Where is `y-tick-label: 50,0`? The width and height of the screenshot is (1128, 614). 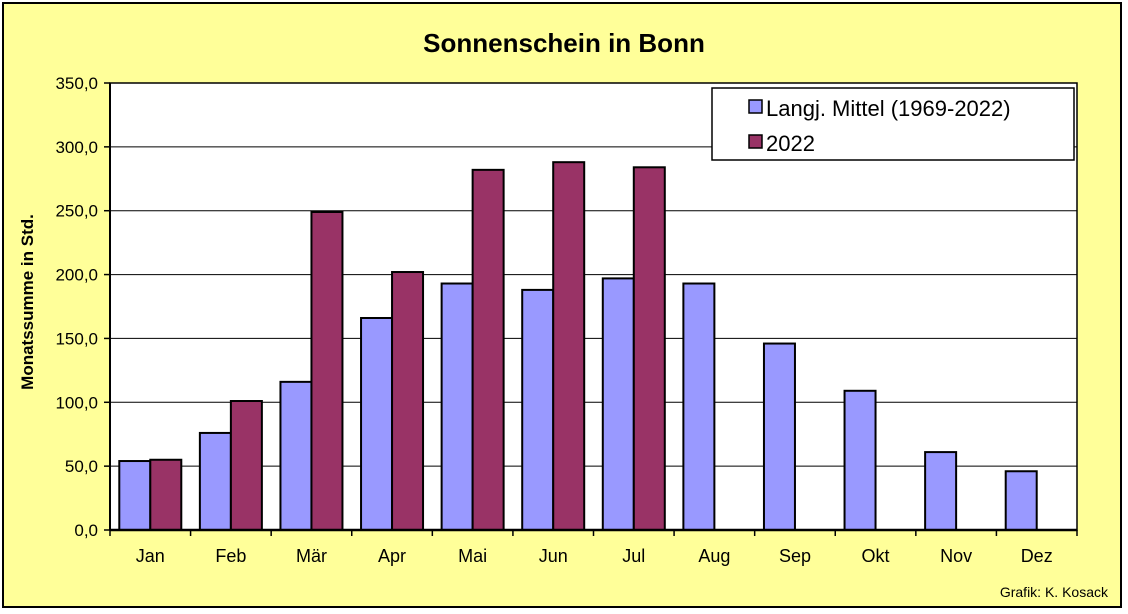 y-tick-label: 50,0 is located at coordinates (81, 466).